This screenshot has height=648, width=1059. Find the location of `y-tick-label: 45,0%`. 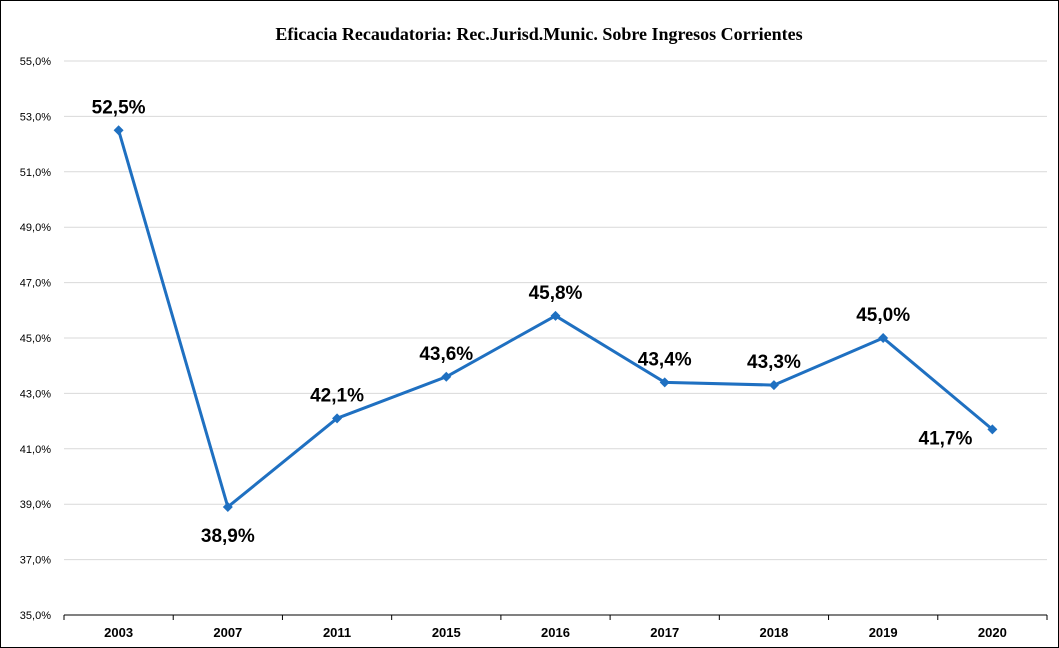

y-tick-label: 45,0% is located at coordinates (35, 339).